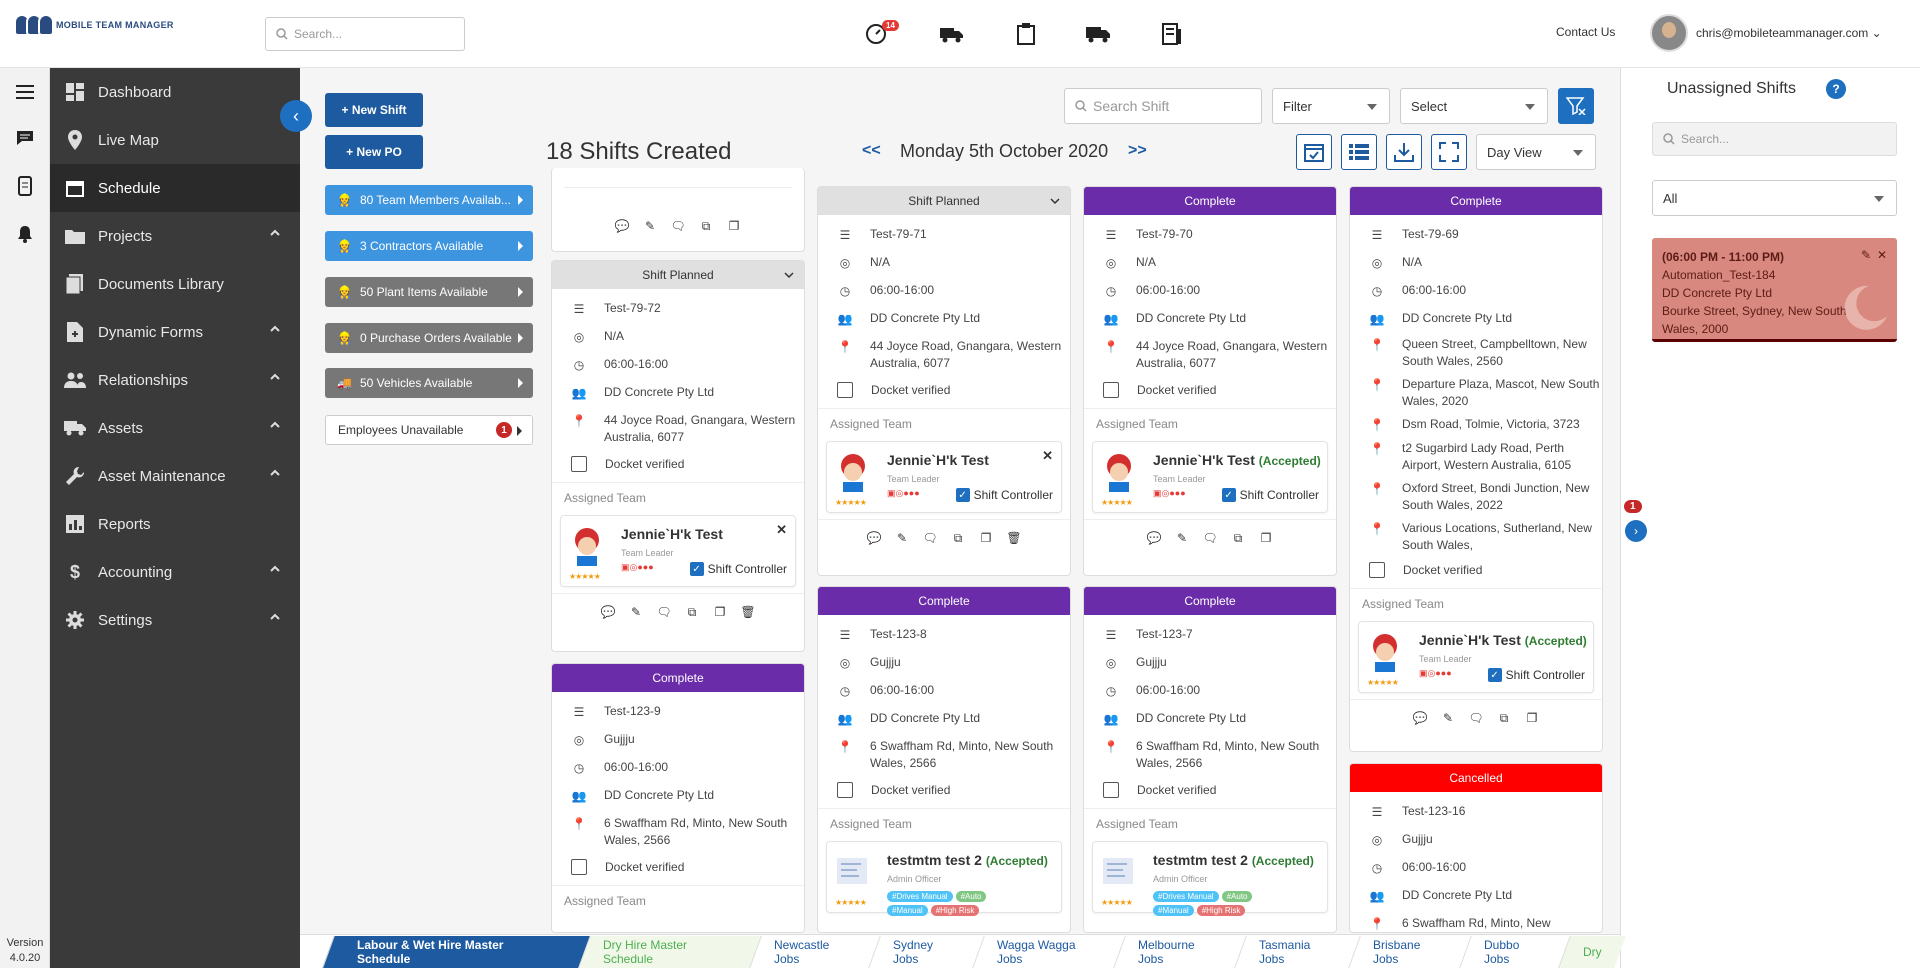  I want to click on tab-dry-hire: Dry Hire Master Schedule, so click(670, 952).